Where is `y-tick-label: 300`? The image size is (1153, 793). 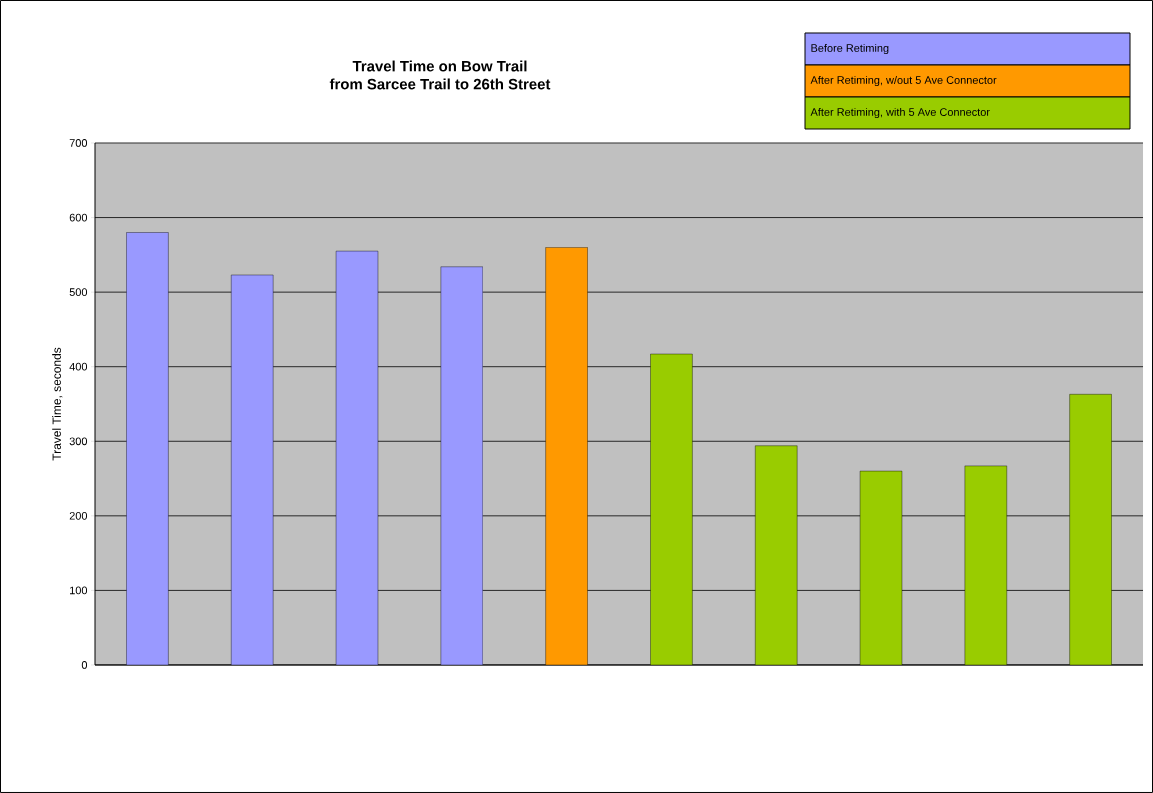 y-tick-label: 300 is located at coordinates (78, 441).